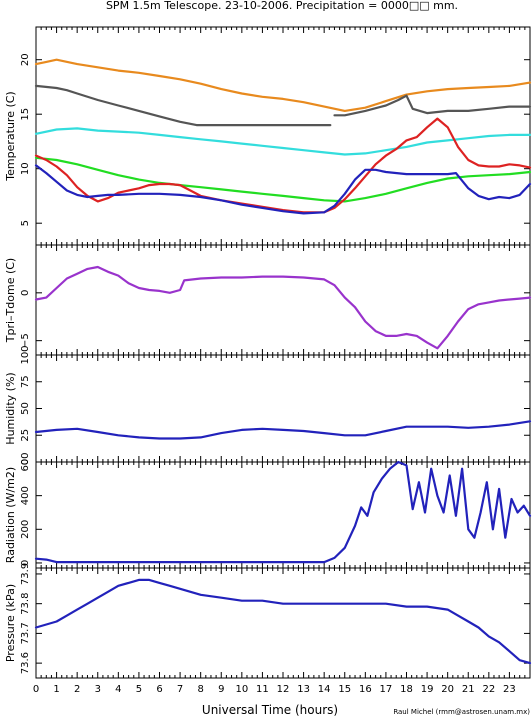 The image size is (532, 719). Describe the element at coordinates (386, 689) in the screenshot. I see `x-tick-label: 17` at that location.